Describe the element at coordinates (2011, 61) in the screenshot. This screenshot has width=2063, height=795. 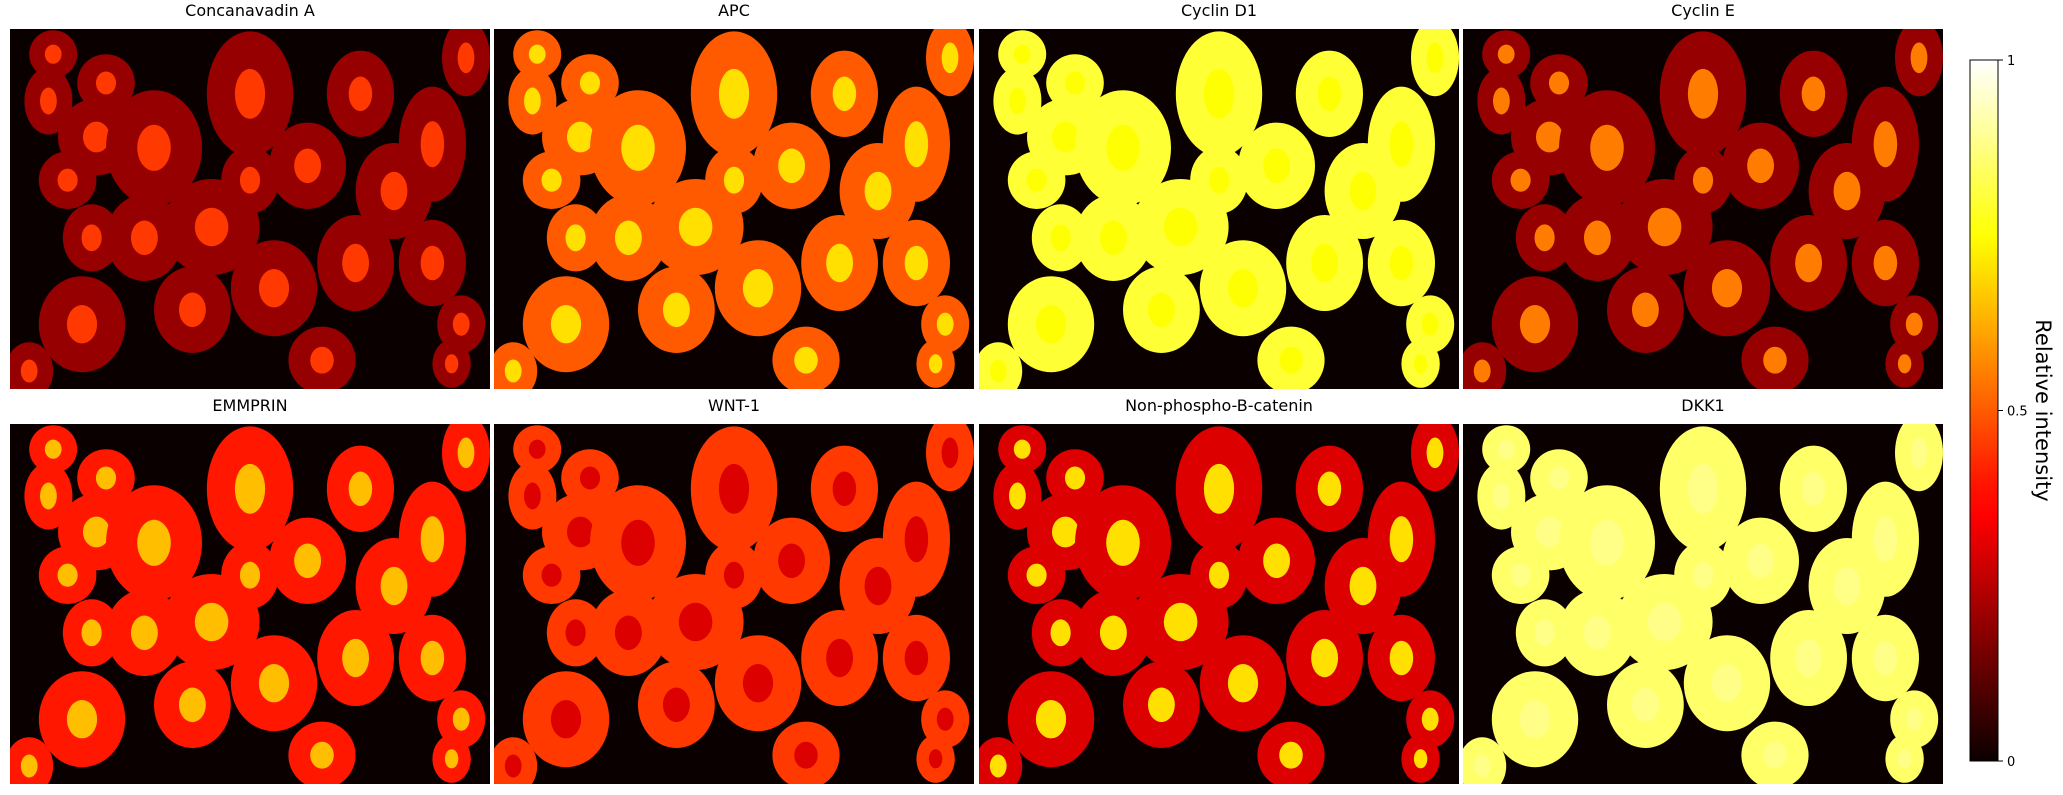
I see `colorbar-tick-label: 1` at that location.